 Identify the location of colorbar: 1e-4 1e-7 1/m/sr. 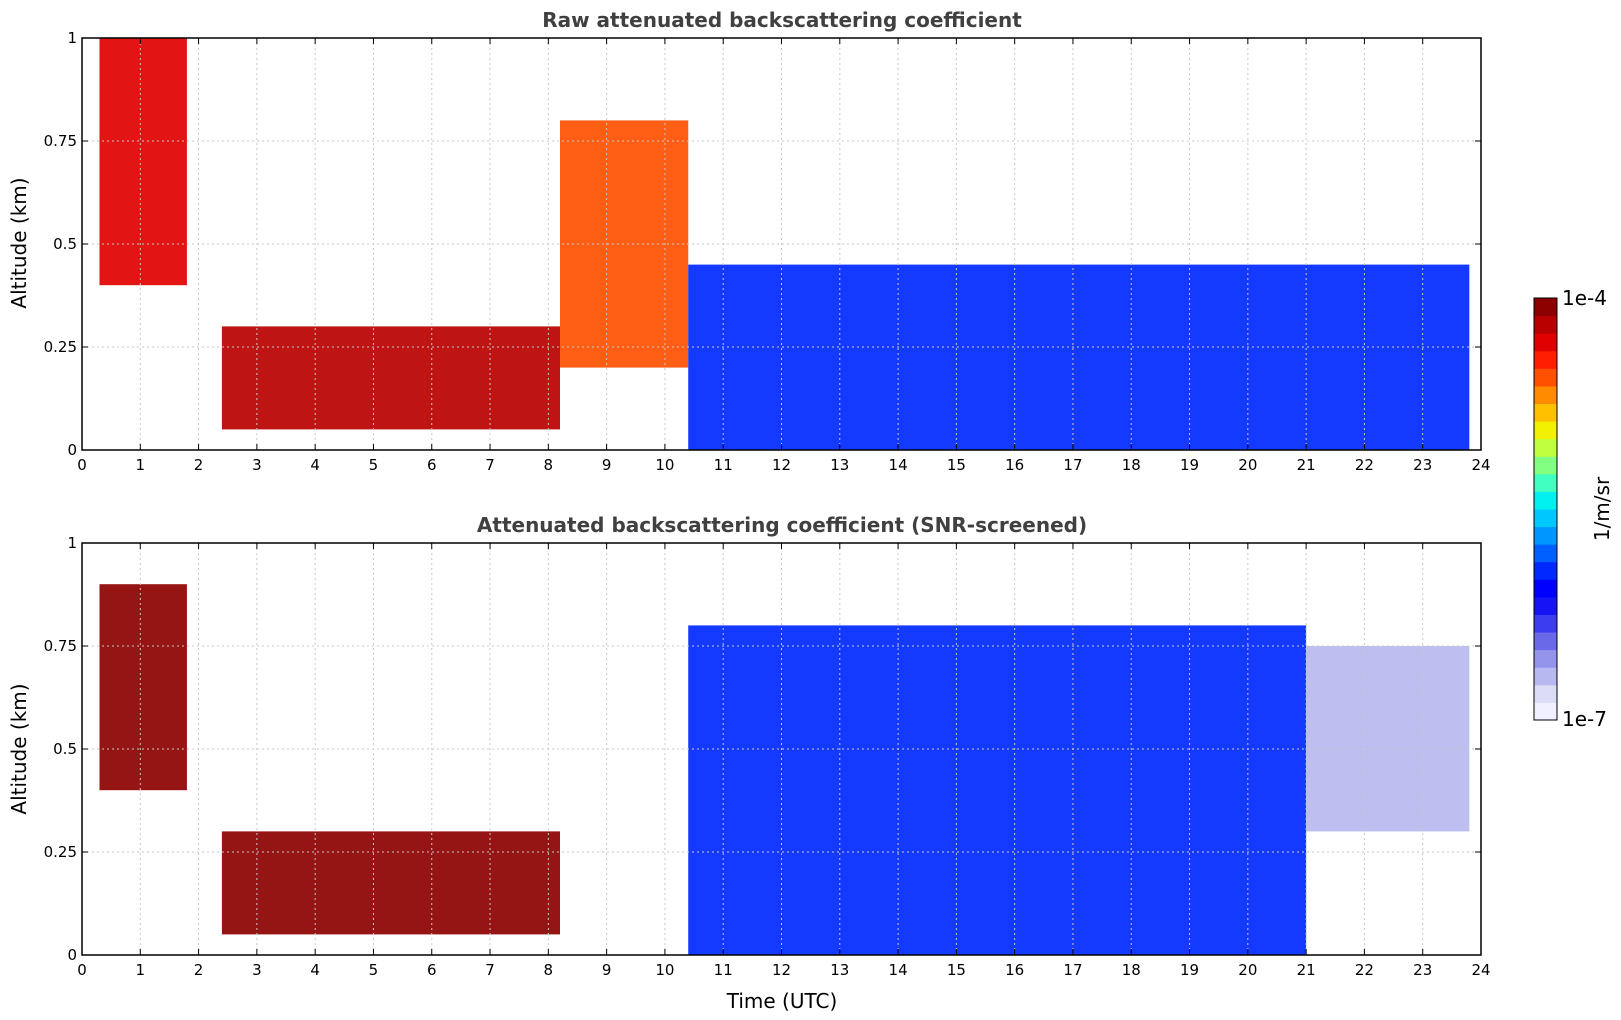
(1573, 508).